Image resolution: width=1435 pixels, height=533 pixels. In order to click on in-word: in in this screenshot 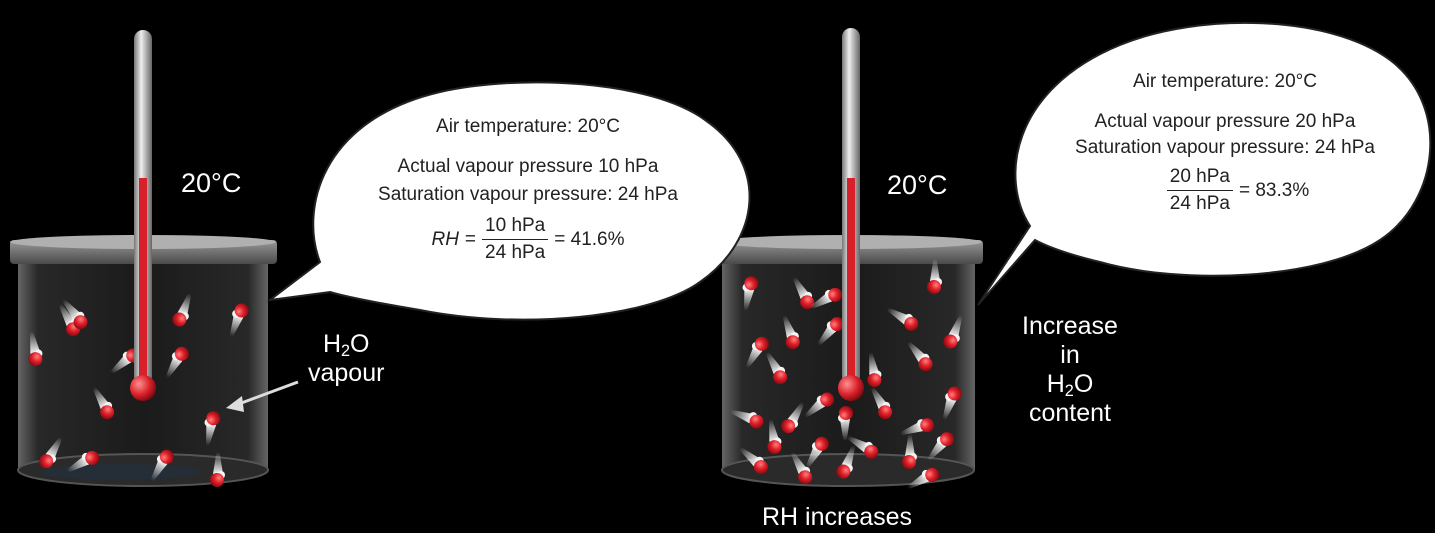, I will do `click(1070, 355)`.